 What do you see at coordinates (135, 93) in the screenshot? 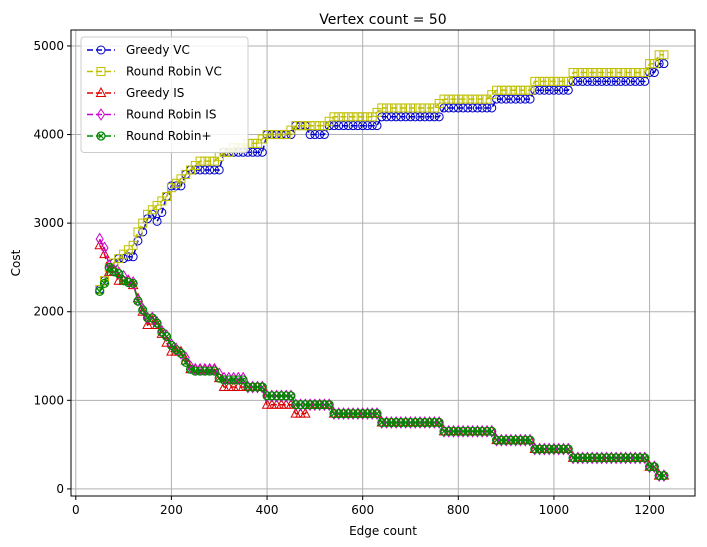
I see `legend-entry: Greedy IS` at bounding box center [135, 93].